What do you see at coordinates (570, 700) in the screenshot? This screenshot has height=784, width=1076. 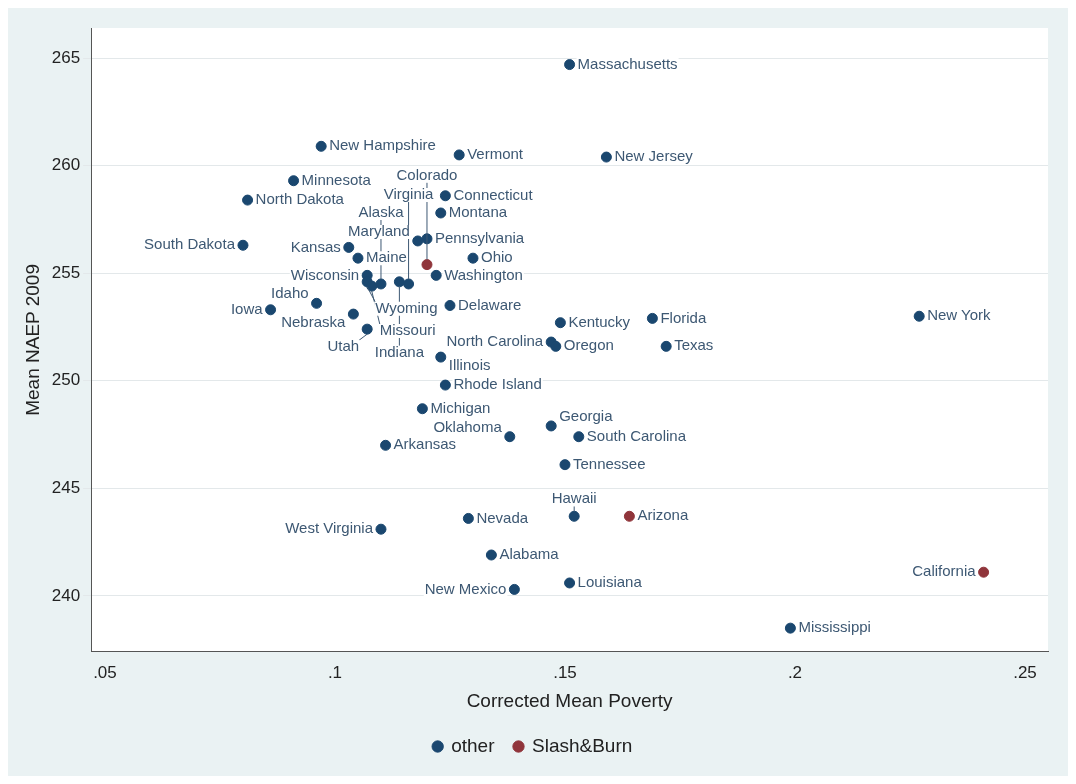 I see `x-axis-title: Corrected Mean Poverty` at bounding box center [570, 700].